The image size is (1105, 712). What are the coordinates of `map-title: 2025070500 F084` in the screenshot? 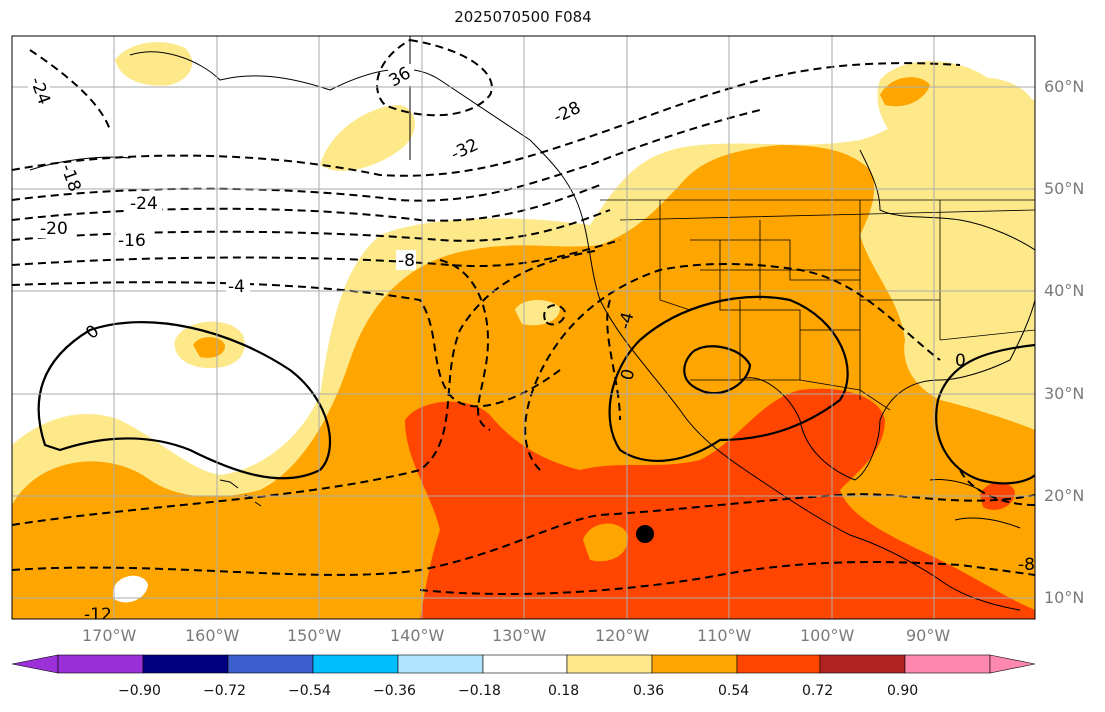 It's located at (523, 17).